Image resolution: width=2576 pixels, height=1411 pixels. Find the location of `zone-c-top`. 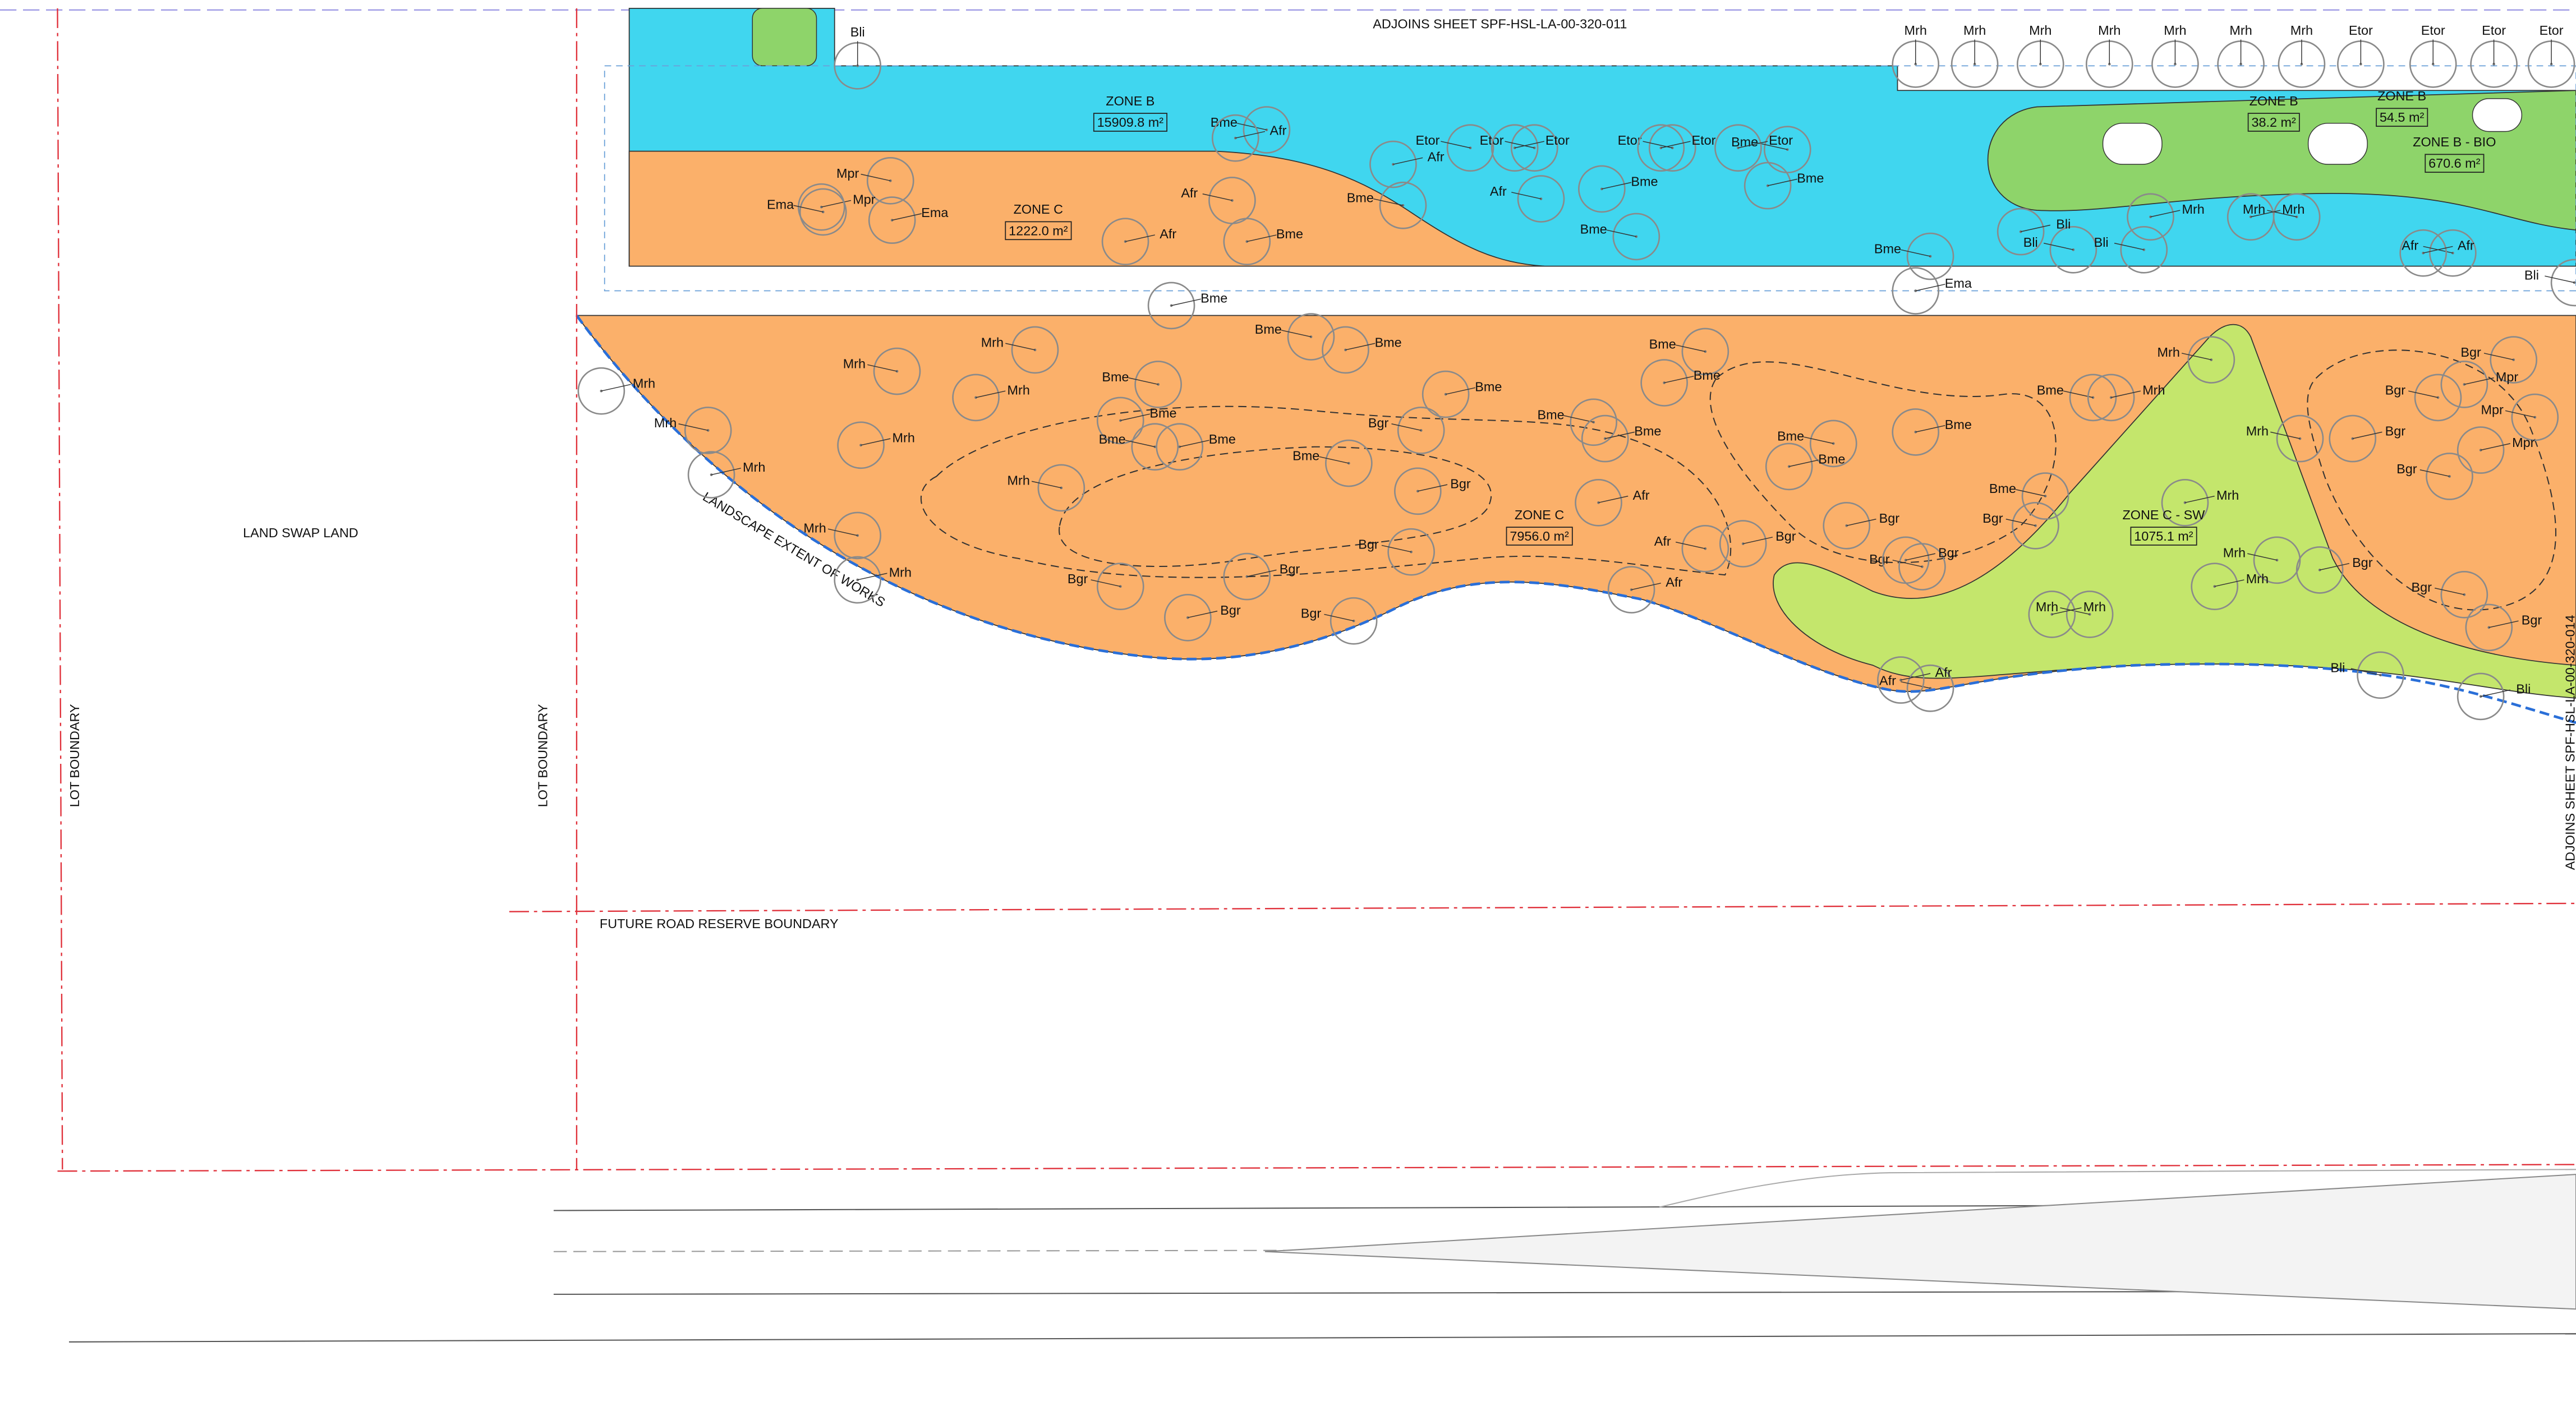

zone-c-top is located at coordinates (1086, 209).